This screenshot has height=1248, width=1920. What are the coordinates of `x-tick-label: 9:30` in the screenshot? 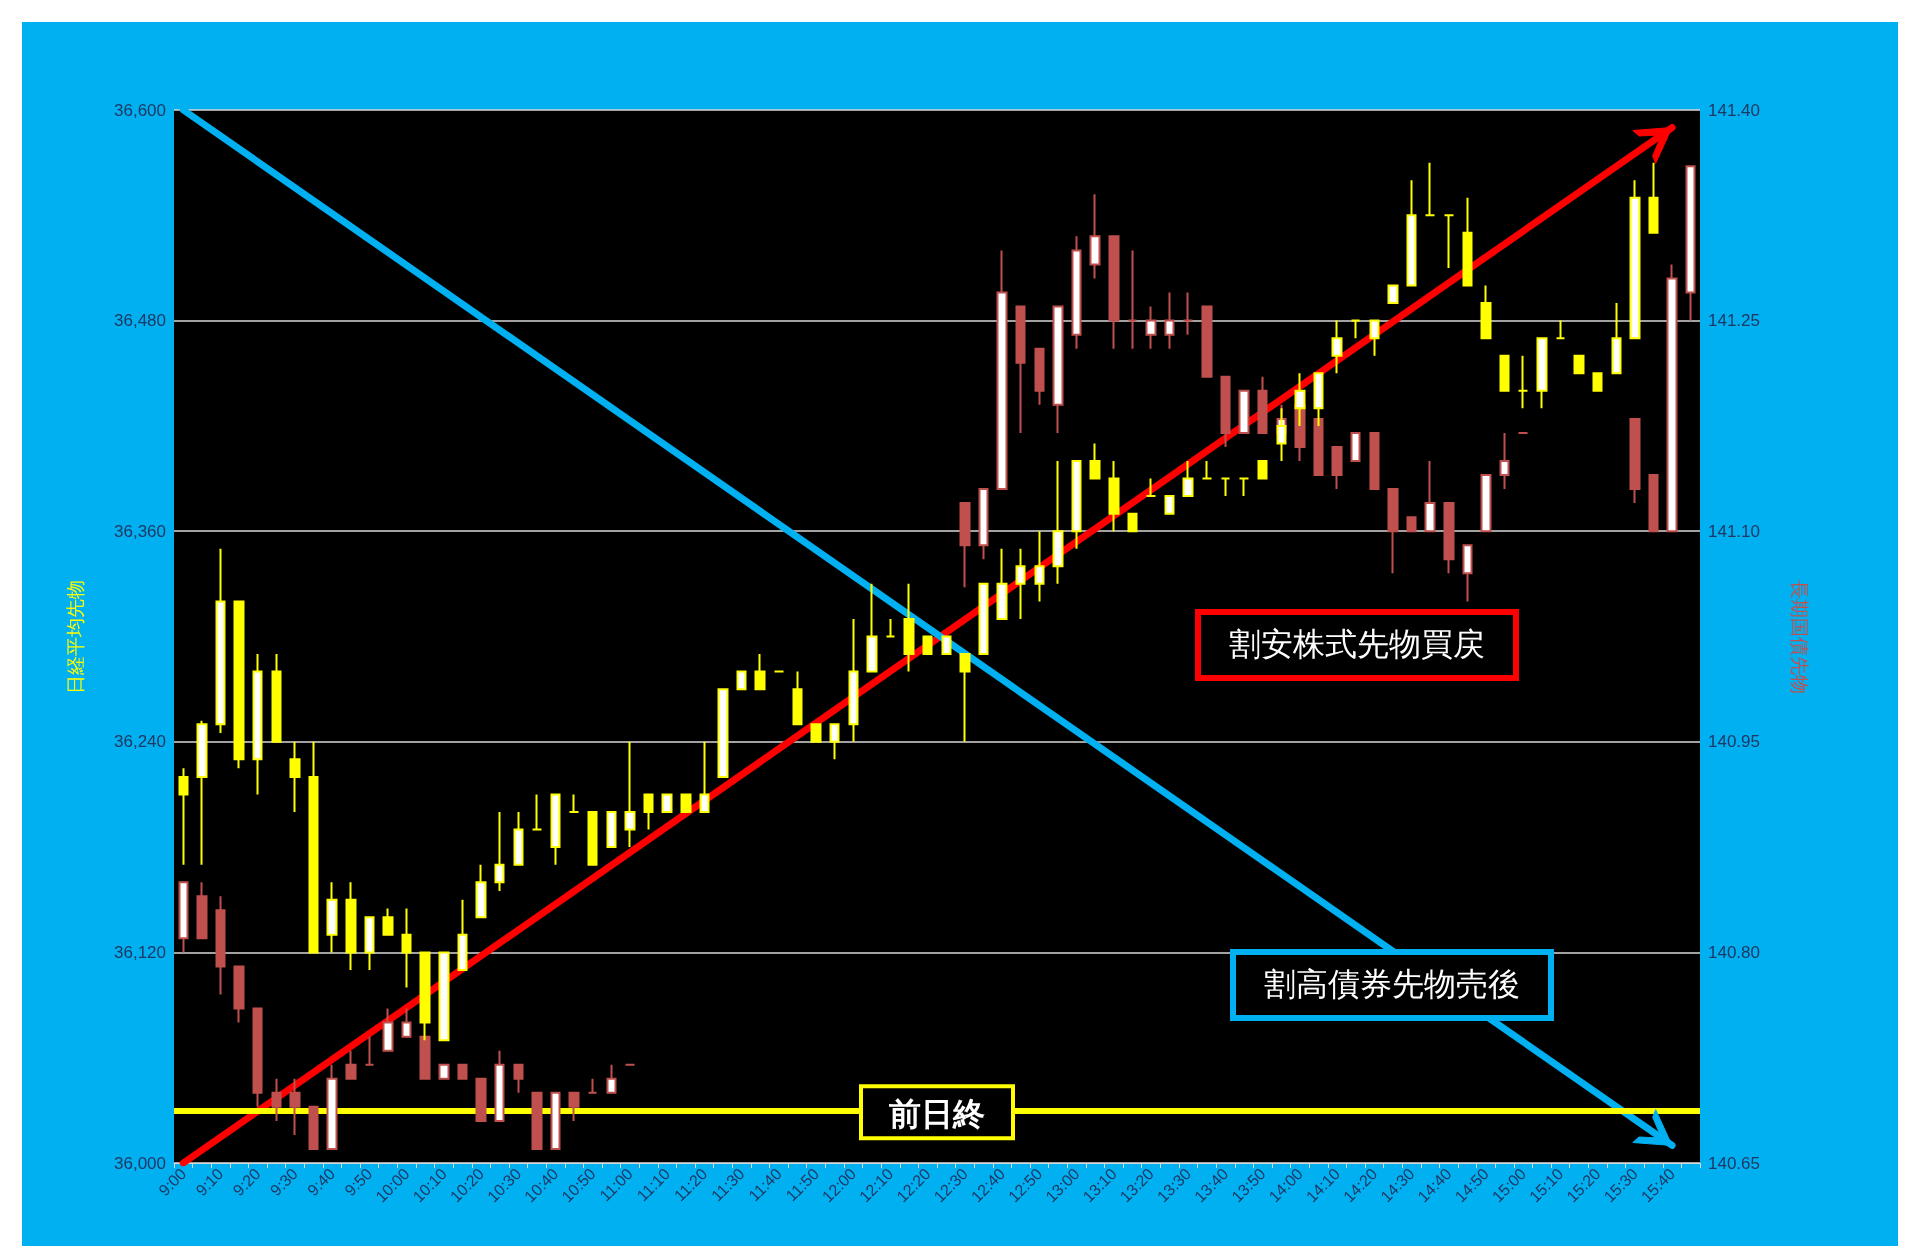 It's located at (284, 1182).